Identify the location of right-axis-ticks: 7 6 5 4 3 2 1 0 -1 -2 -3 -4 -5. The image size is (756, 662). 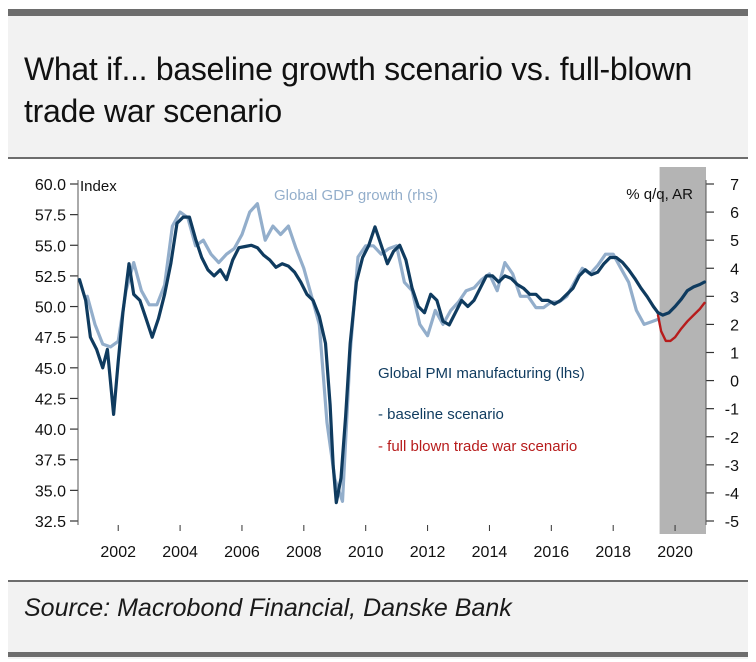
(722, 354).